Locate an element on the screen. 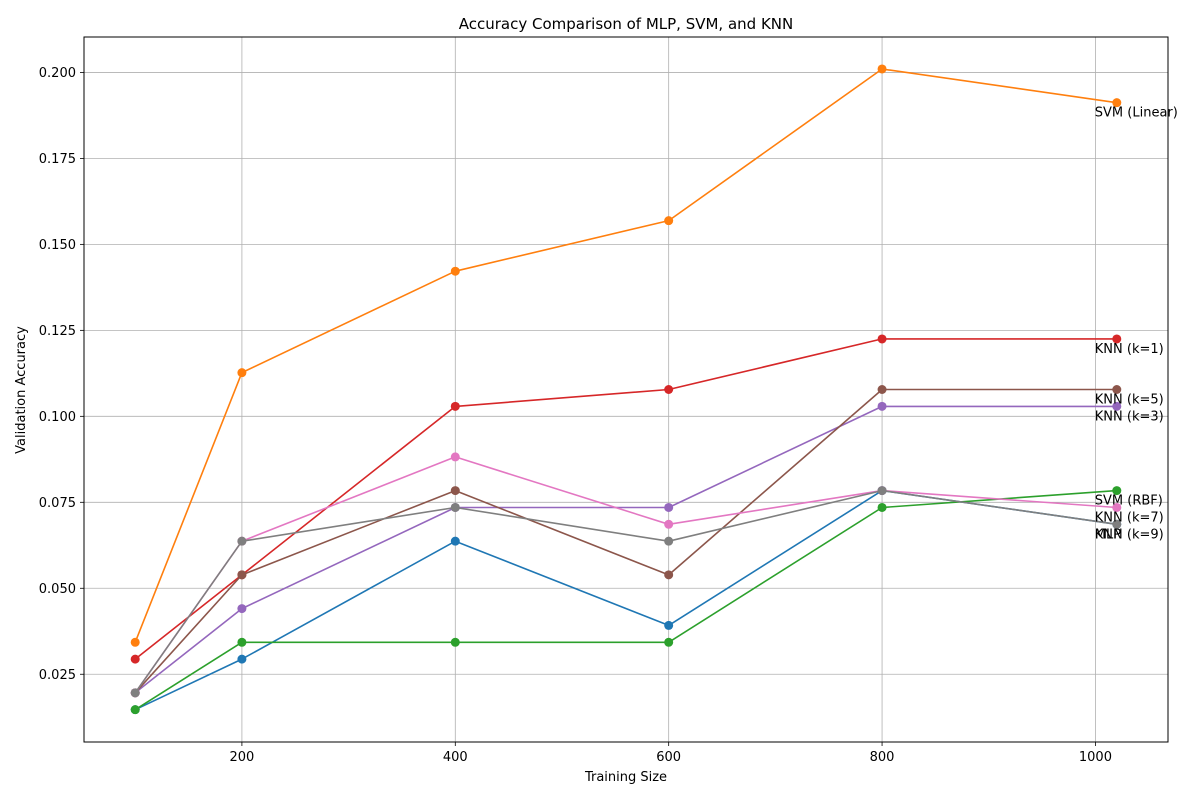  x-tick-label: 800 is located at coordinates (882, 757).